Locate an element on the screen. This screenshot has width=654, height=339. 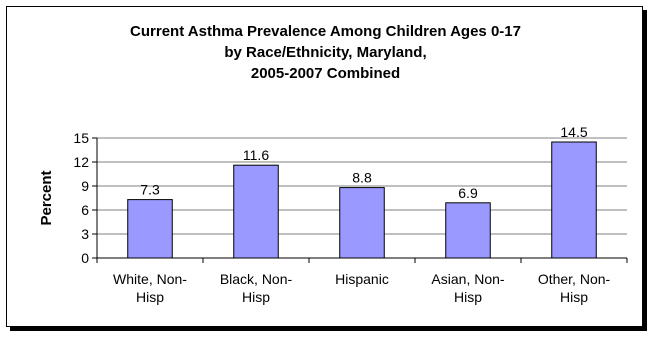
bar-value-label: 11.6 is located at coordinates (256, 155).